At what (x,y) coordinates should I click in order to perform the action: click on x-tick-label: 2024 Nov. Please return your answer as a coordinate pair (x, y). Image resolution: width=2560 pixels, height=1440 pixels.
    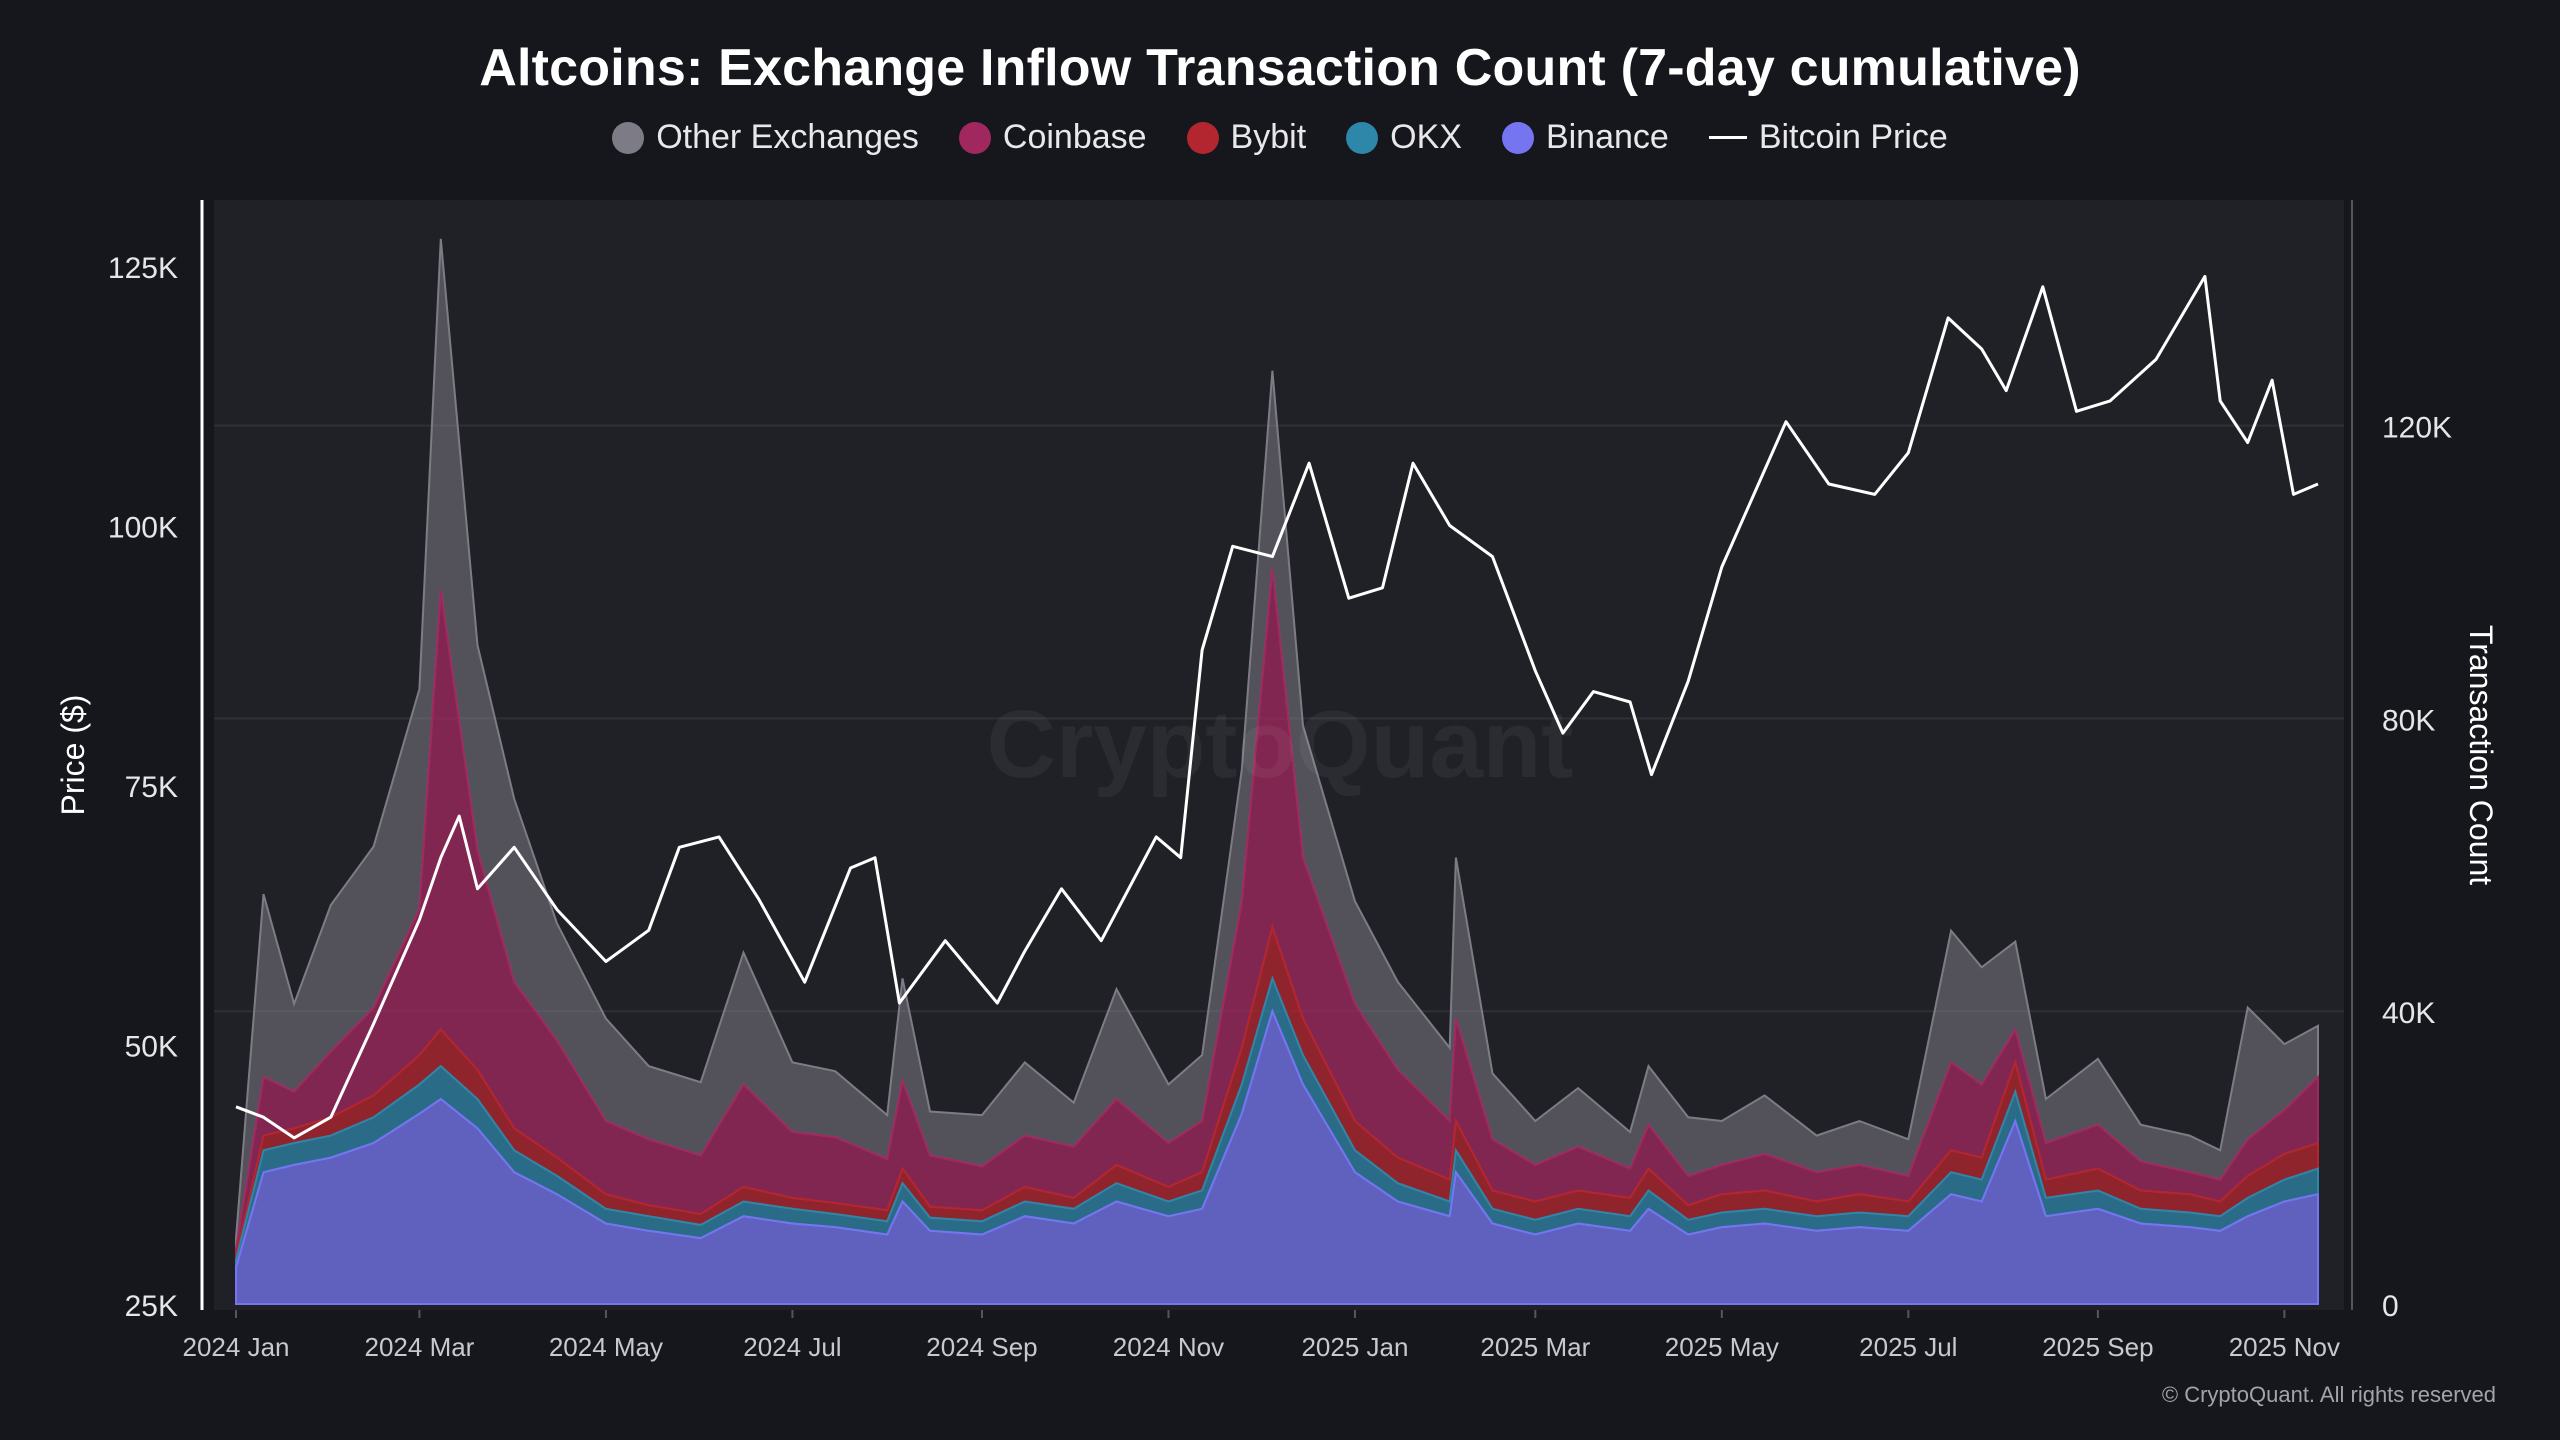
    Looking at the image, I should click on (1168, 1347).